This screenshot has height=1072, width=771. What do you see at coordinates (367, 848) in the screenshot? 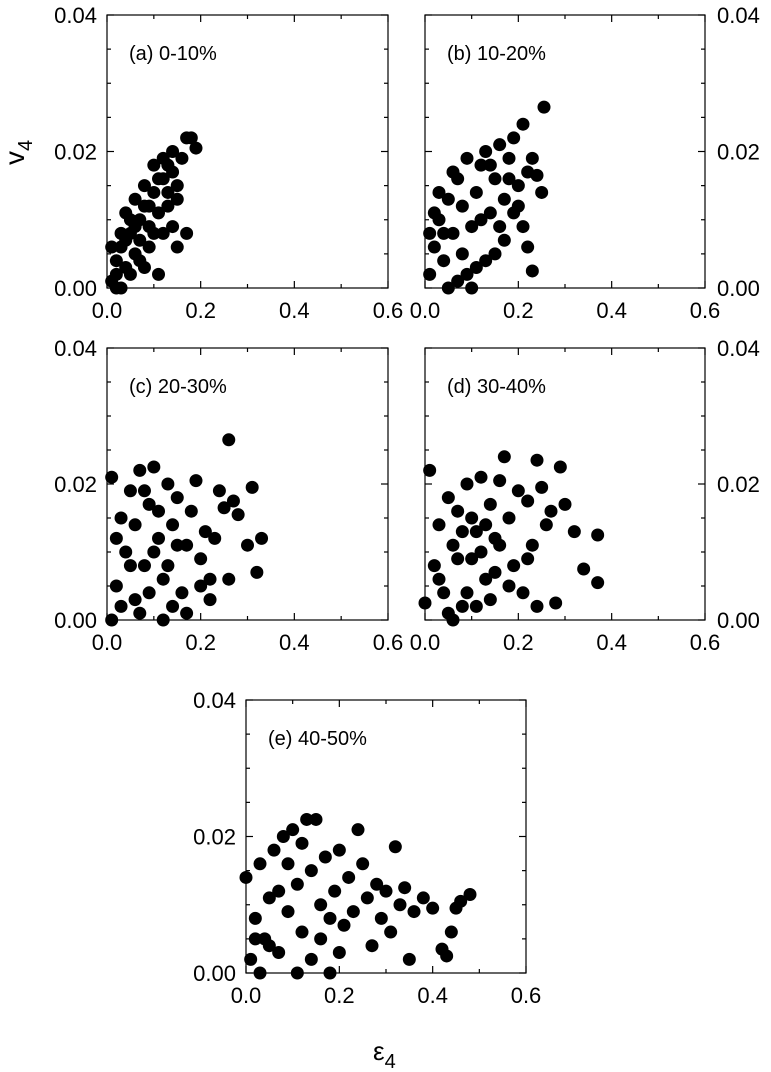
I see `panel-e: 0.0 0.2 0.4 0.6 0.00 0.02 0.04 (e) 40-50%` at bounding box center [367, 848].